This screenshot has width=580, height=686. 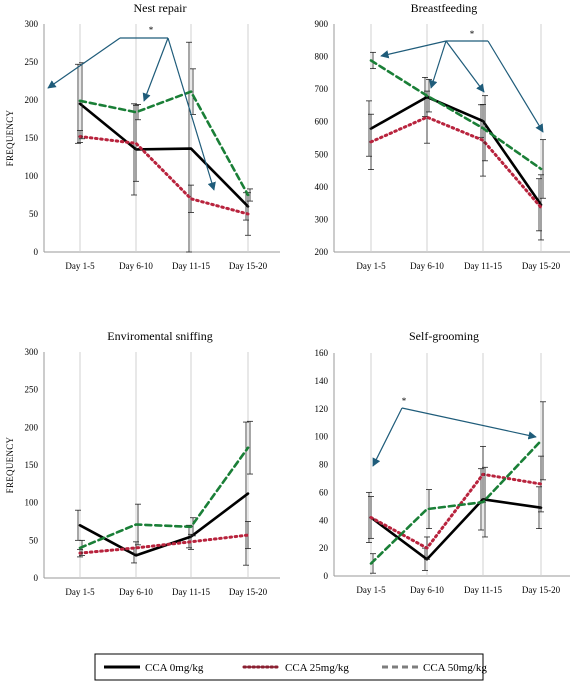 I want to click on legend: CCA 0mg/kg CCA 25mg/kg CCA 50mg/kg, so click(x=290, y=667).